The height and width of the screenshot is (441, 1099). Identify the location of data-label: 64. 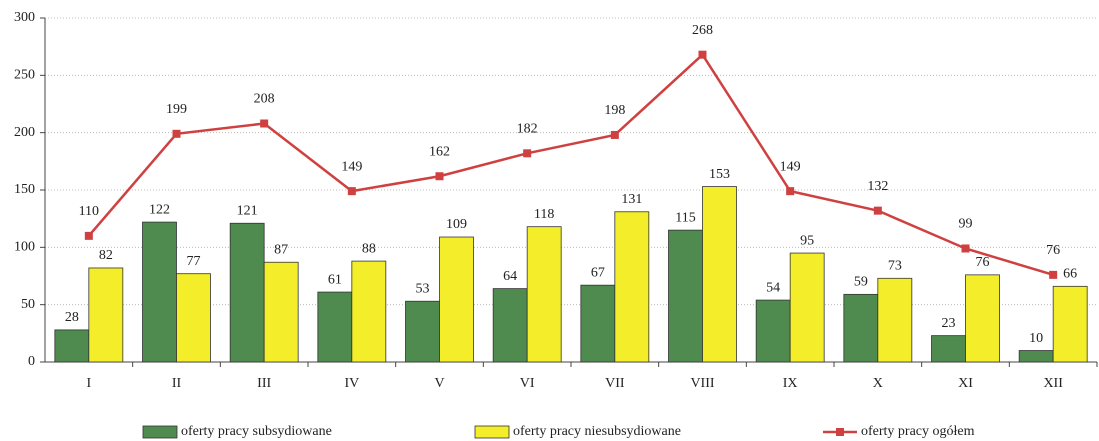
(510, 276).